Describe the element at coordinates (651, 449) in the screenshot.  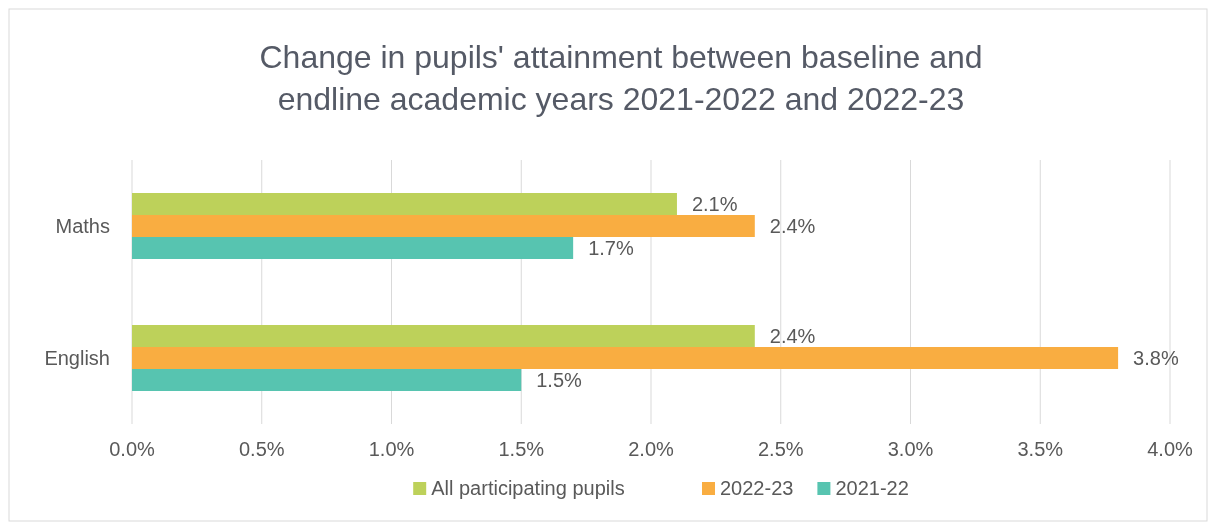
I see `x-tick-label: 2.0%` at that location.